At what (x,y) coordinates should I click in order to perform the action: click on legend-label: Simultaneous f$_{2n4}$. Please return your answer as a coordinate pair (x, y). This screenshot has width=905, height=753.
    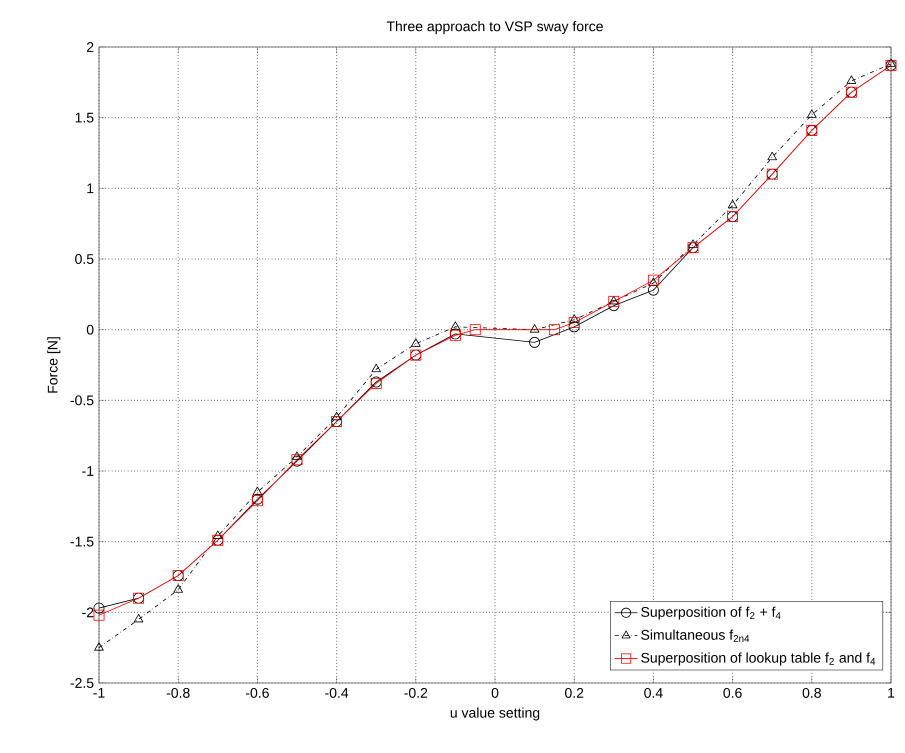
    Looking at the image, I should click on (695, 636).